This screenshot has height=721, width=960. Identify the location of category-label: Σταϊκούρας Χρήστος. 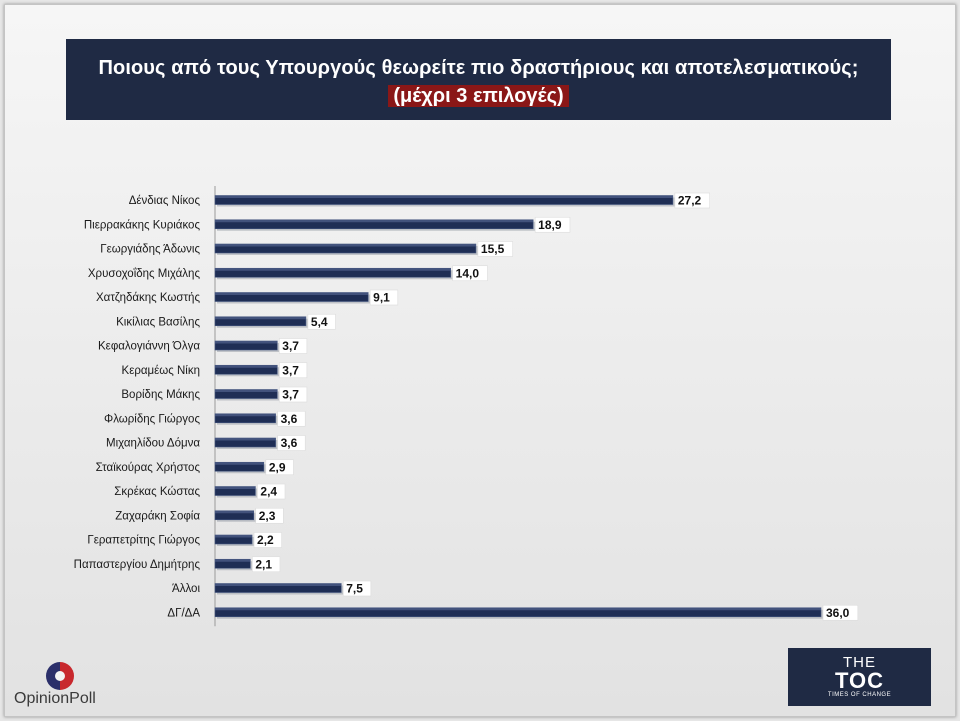
(148, 468).